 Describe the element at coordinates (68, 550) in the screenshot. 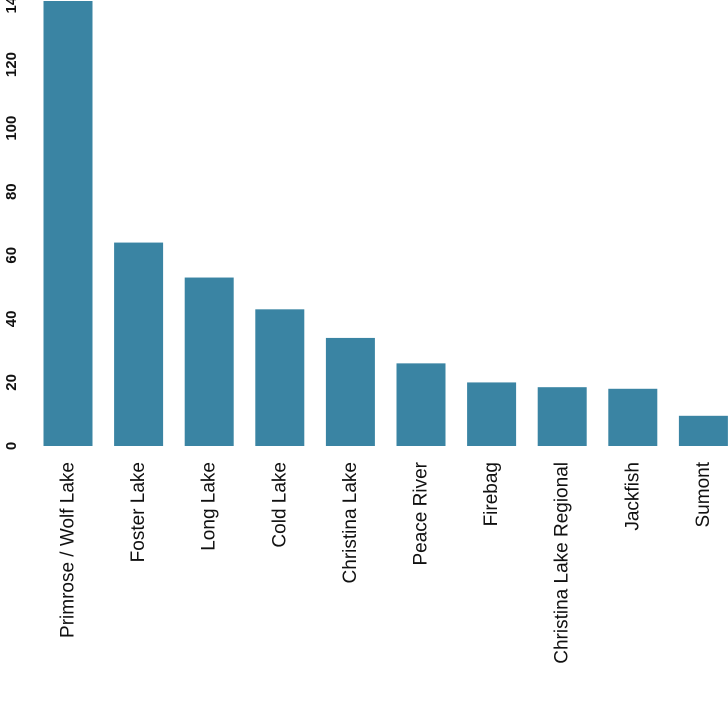

I see `x-tick-label: Primrose / Wolf Lake` at that location.